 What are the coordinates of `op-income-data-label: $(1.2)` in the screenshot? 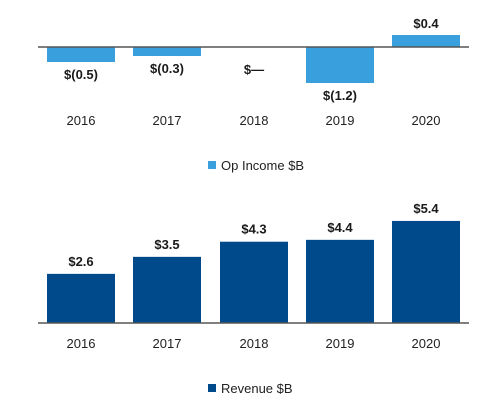 It's located at (340, 95).